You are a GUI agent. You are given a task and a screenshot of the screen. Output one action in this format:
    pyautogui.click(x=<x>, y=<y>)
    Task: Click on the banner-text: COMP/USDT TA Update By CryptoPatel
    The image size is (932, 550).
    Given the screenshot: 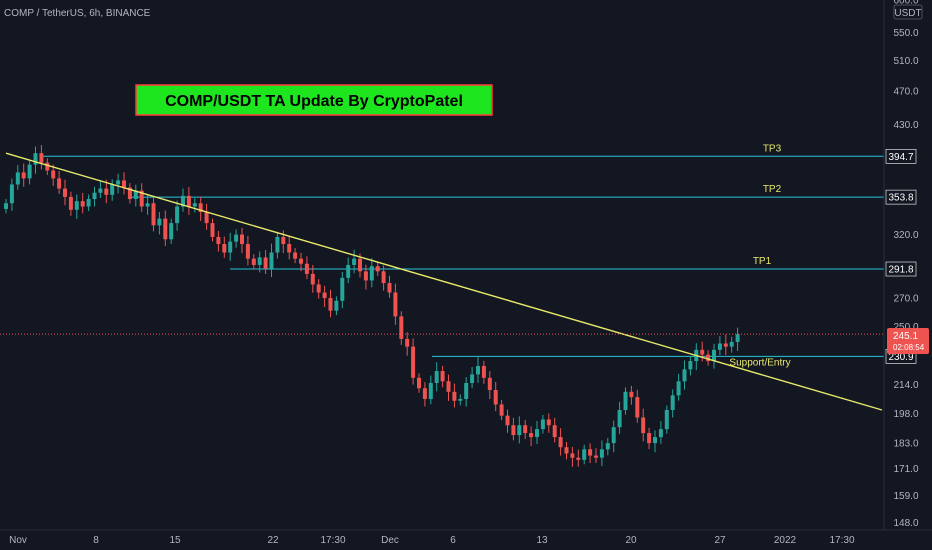 What is the action you would take?
    pyautogui.click(x=314, y=101)
    